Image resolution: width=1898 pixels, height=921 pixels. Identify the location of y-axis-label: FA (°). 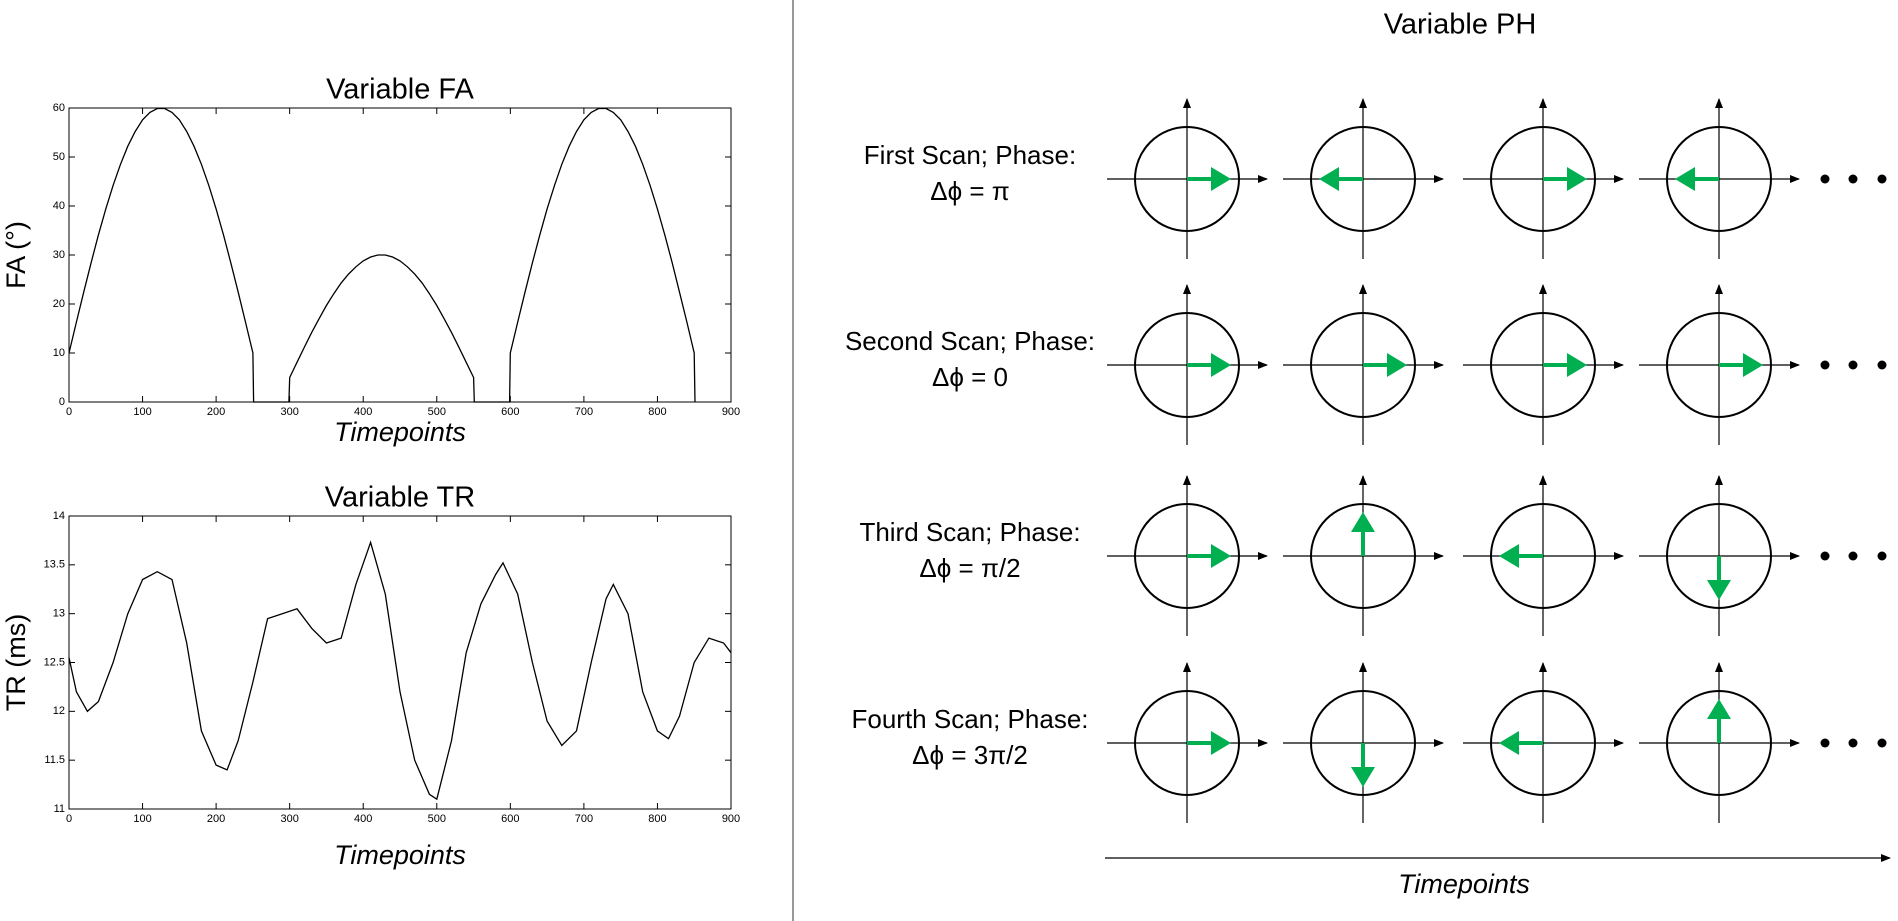
(16, 255).